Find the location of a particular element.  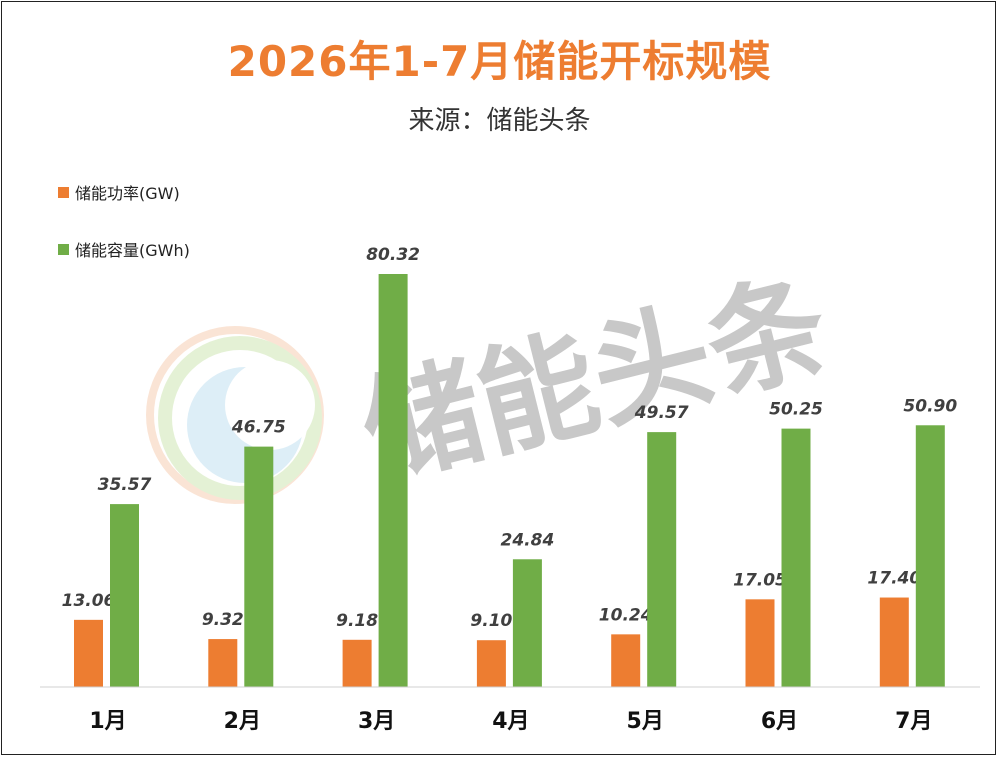

legend-label-power: 储能功率(GW) is located at coordinates (127, 193).